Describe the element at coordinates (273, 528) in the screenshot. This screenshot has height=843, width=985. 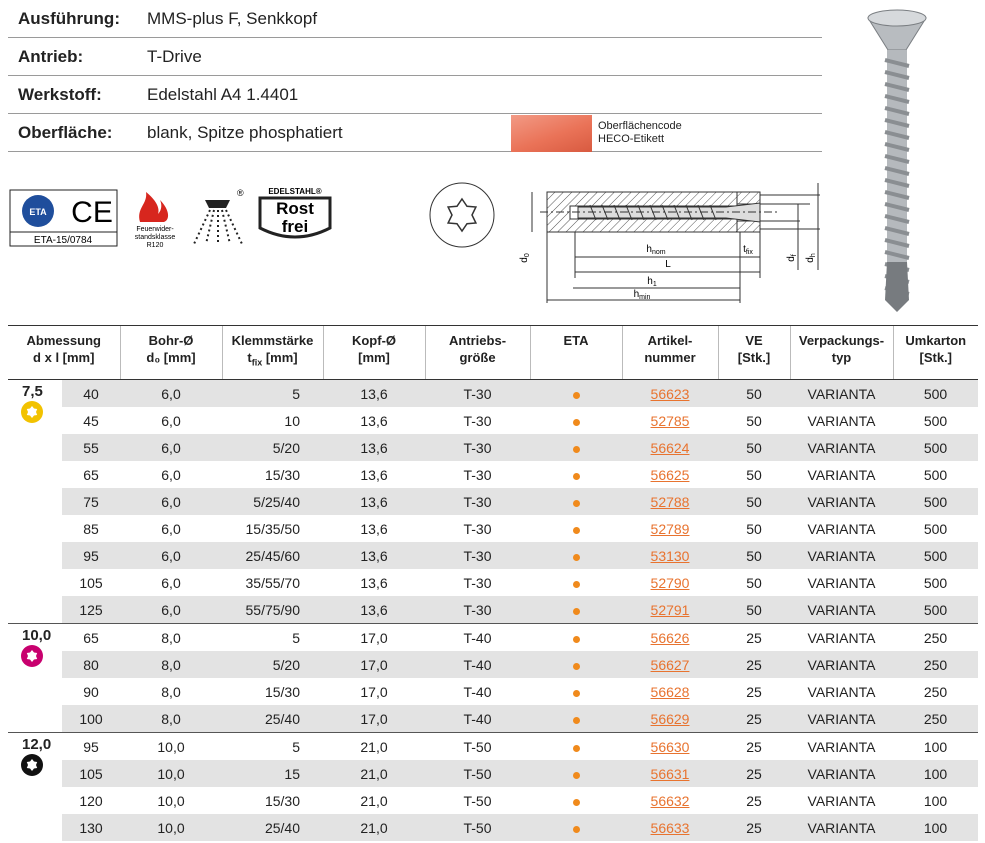
I see `cell: 15/35/50` at that location.